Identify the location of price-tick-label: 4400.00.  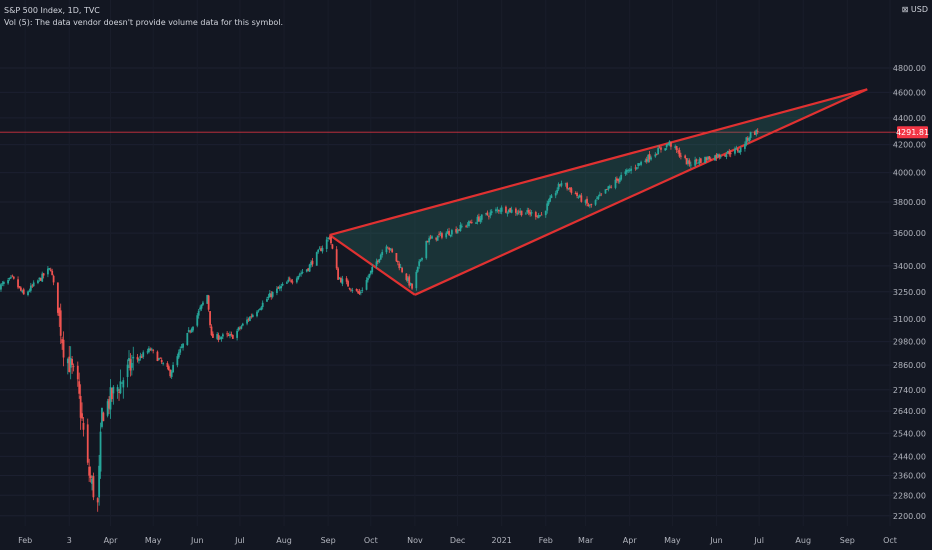
(909, 118).